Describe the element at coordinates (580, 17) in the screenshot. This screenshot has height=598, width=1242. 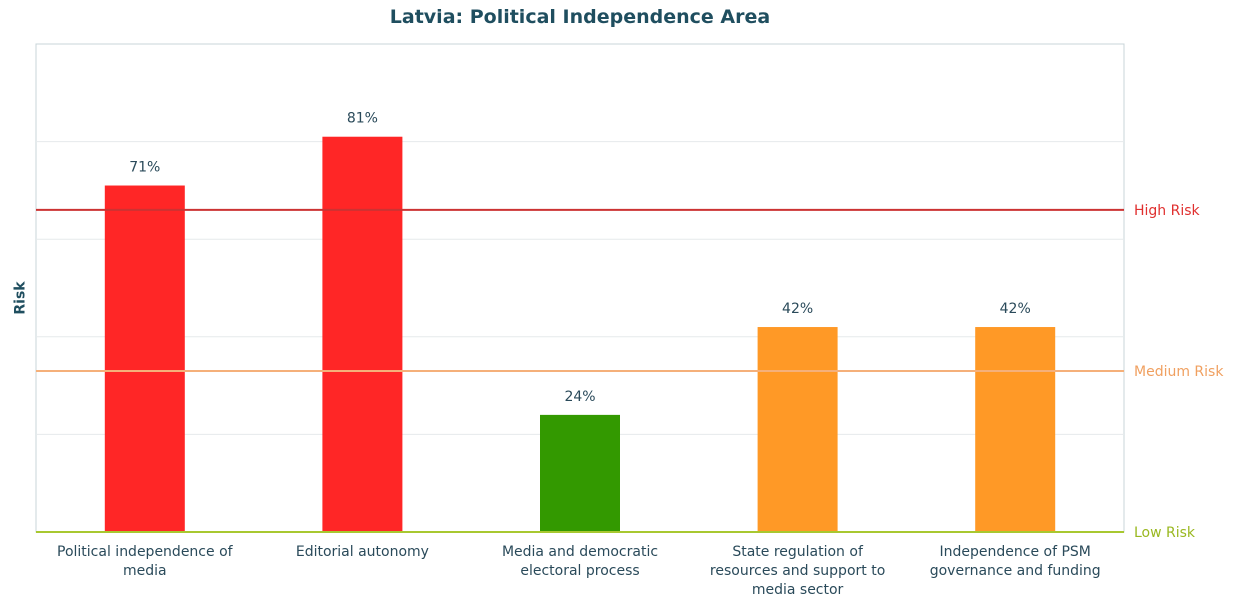
I see `chart-title: Latvia: Political Independence Area` at that location.